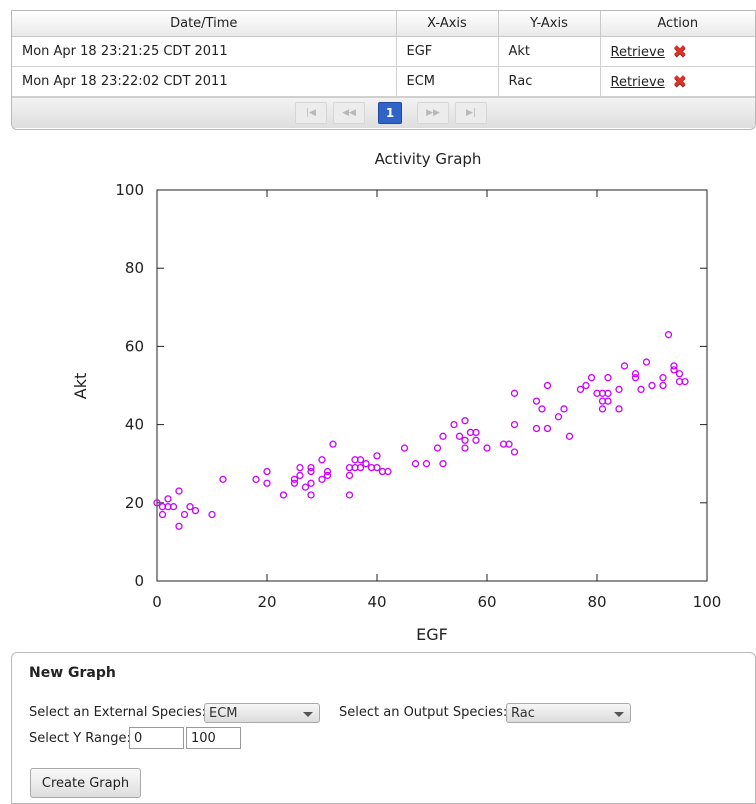 This screenshot has height=804, width=756. I want to click on x-tick-label: 20, so click(266, 602).